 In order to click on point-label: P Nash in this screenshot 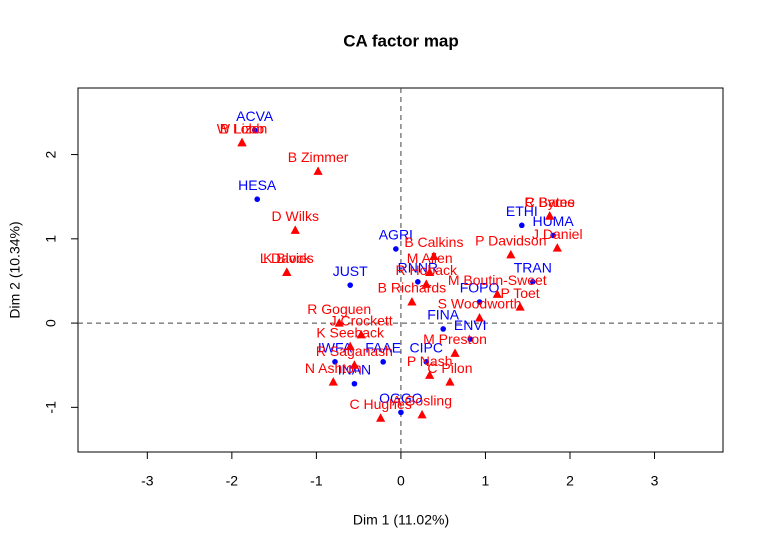, I will do `click(430, 361)`.